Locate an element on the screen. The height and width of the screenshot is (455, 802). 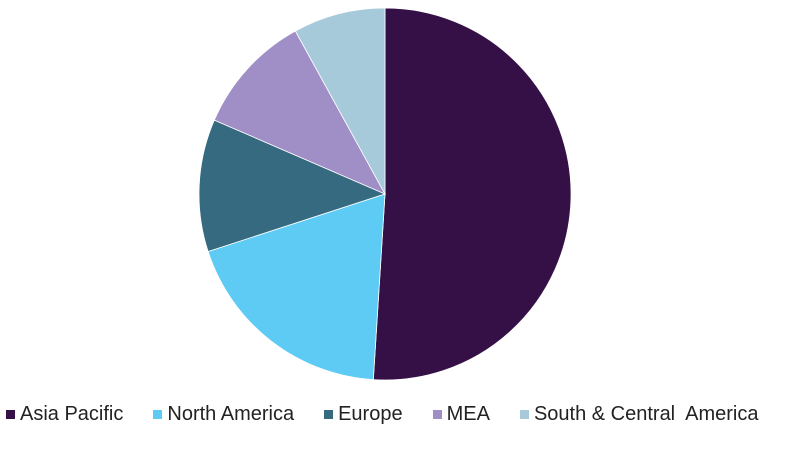
legend-item-mea: MEA is located at coordinates (461, 414).